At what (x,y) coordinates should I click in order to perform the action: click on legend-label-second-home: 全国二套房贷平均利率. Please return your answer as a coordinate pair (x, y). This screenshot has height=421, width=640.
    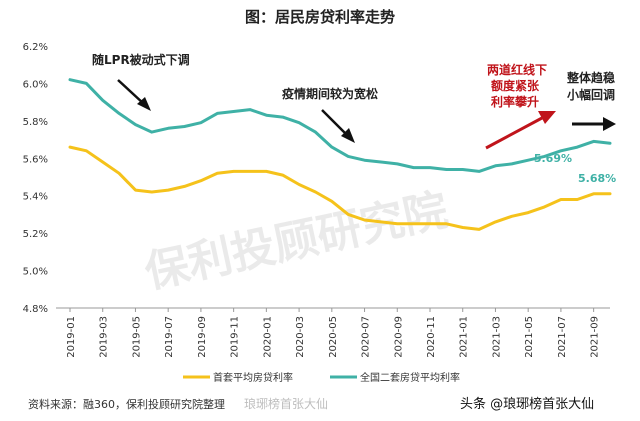
    Looking at the image, I should click on (410, 377).